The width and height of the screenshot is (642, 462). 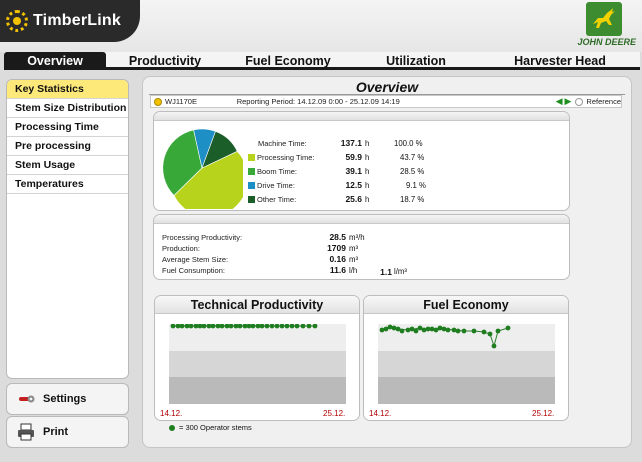 I want to click on sidebar-item-temperatures: Temperatures, so click(x=67, y=184).